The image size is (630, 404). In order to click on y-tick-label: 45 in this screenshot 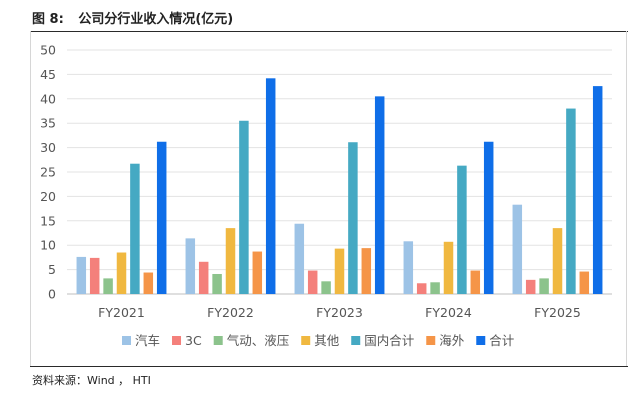, I will do `click(48, 74)`.